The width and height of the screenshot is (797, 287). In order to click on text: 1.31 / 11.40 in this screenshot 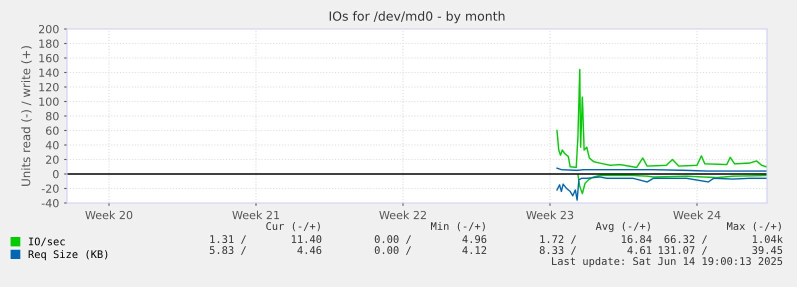, I will do `click(266, 239)`.